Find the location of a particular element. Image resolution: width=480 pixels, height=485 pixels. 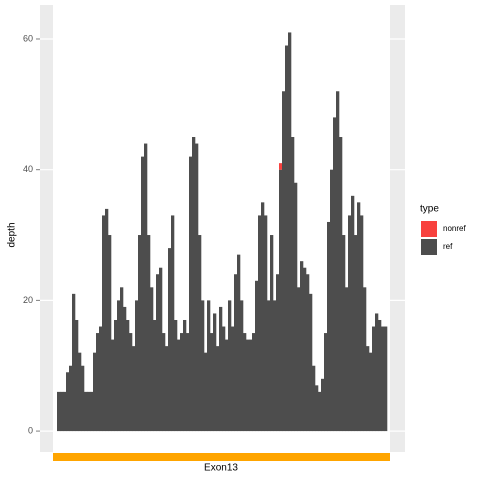

legend-title: type is located at coordinates (429, 209).